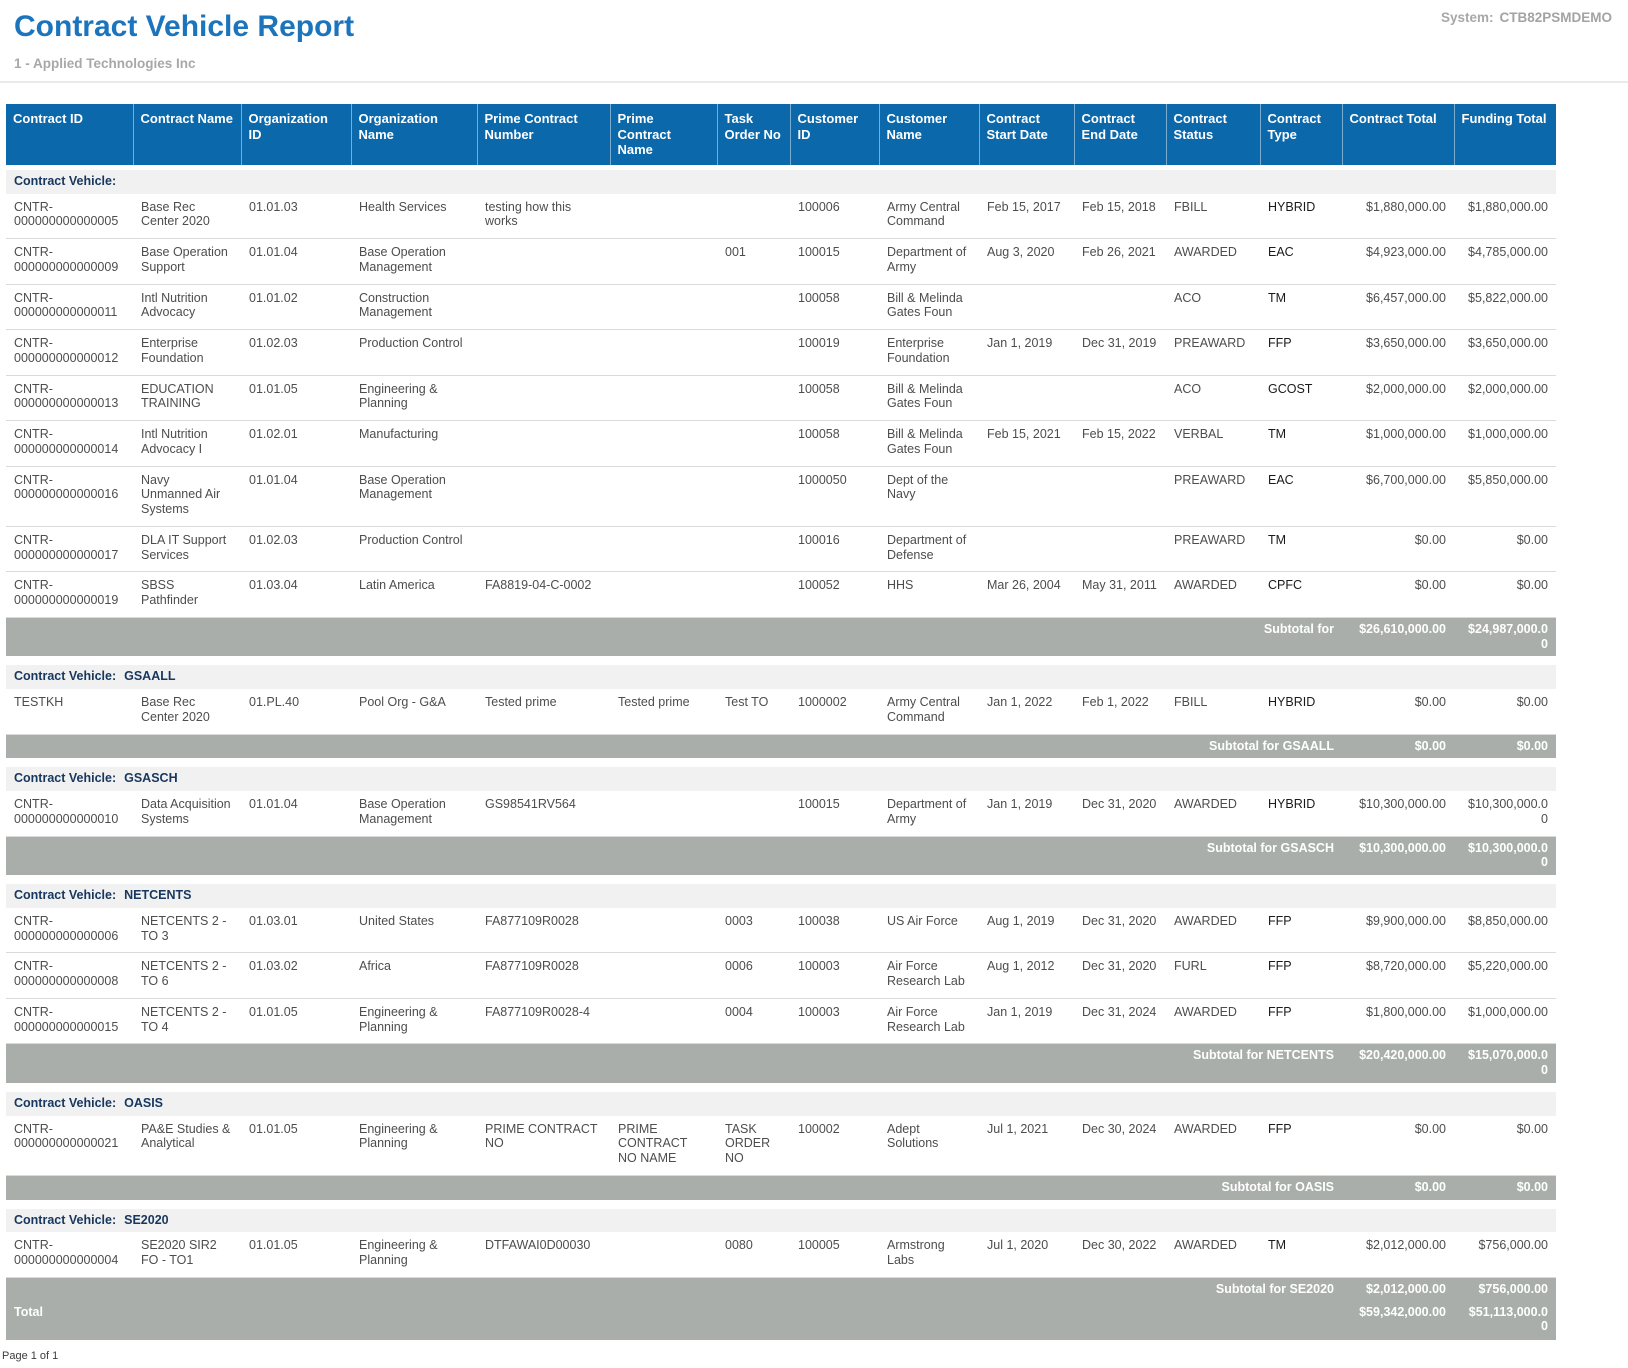 The width and height of the screenshot is (1628, 1368). Describe the element at coordinates (1398, 594) in the screenshot. I see `cell-contract-total: $0.00` at that location.